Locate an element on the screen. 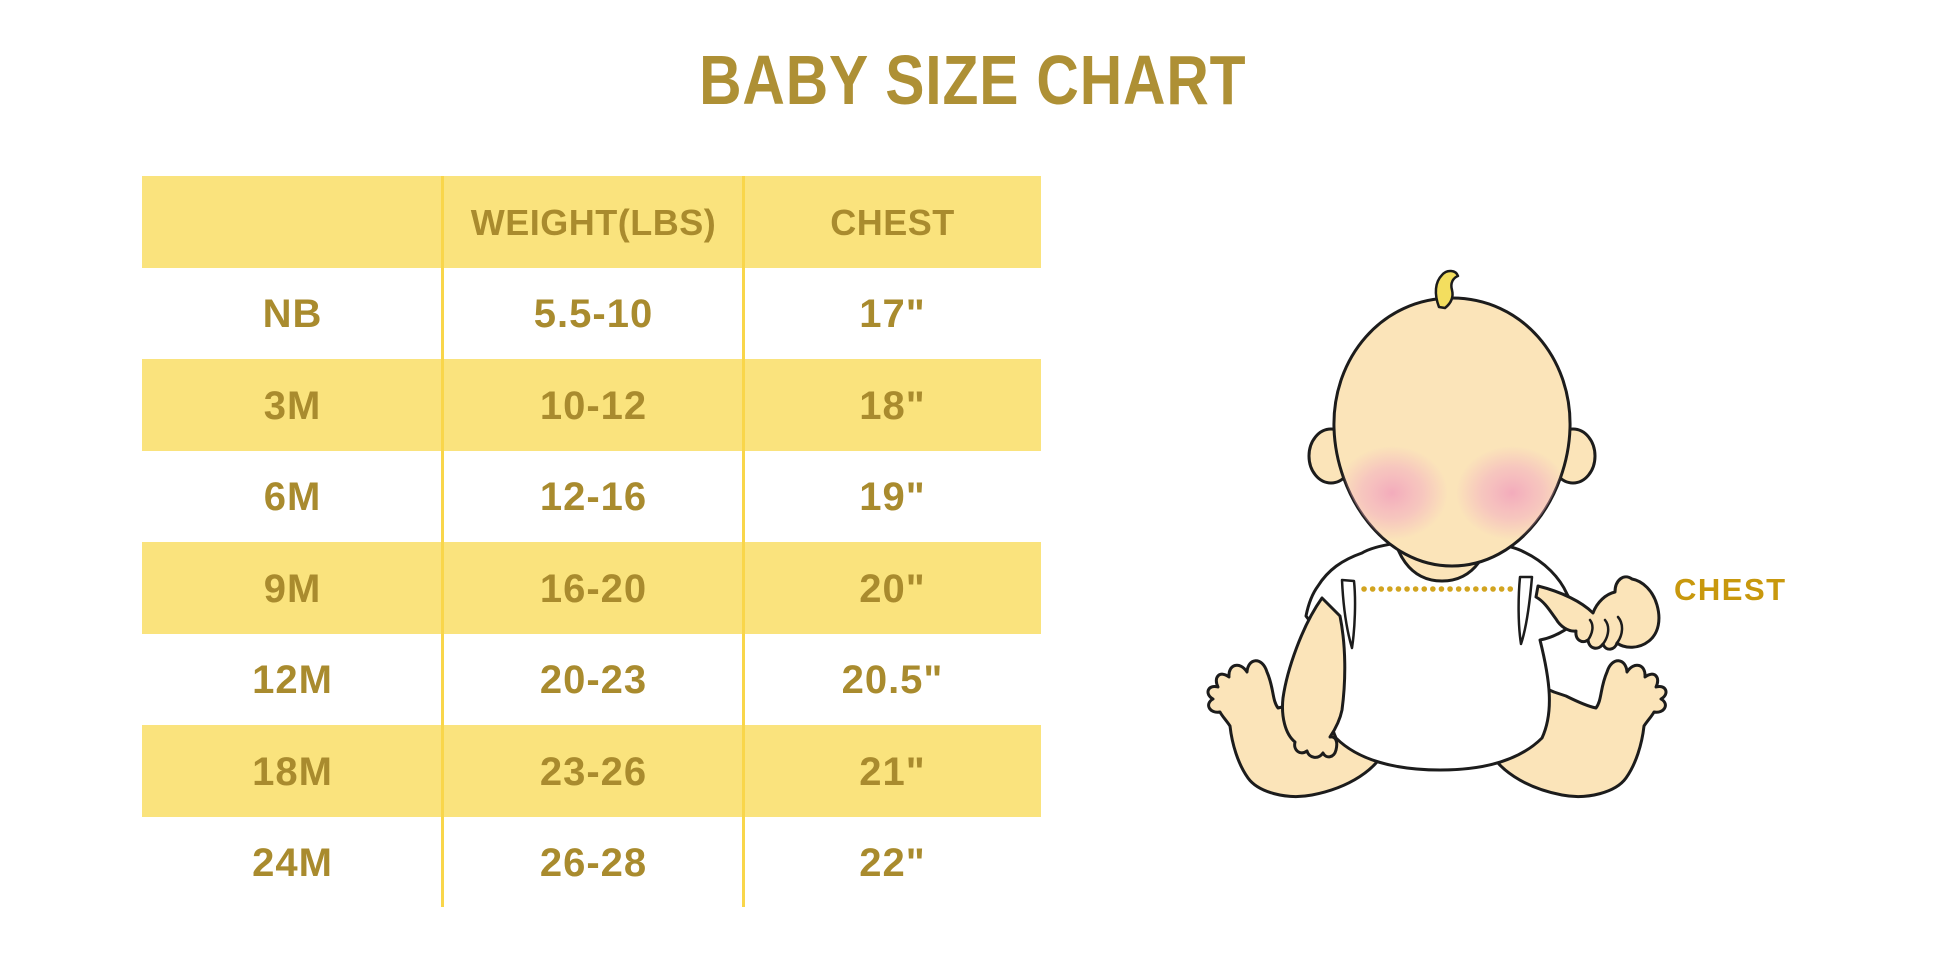  cell-weight: 20-23 is located at coordinates (593, 680).